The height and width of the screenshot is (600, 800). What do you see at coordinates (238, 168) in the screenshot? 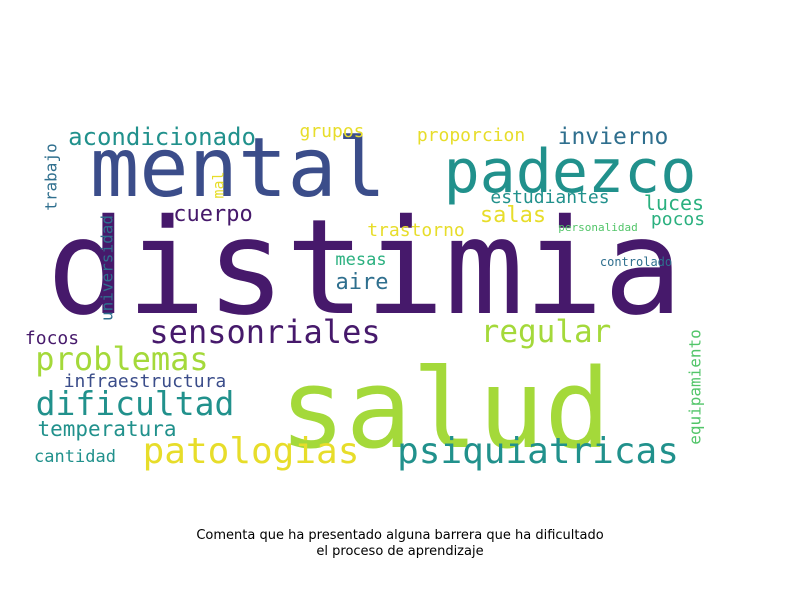
I see `word-mental: mental` at bounding box center [238, 168].